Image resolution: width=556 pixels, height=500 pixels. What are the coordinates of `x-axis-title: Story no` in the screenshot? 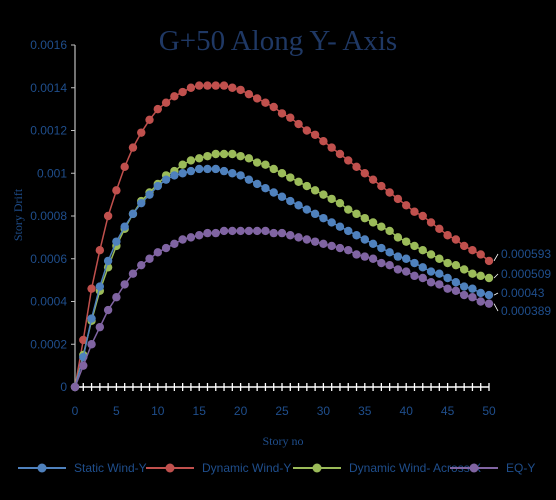 It's located at (282, 441).